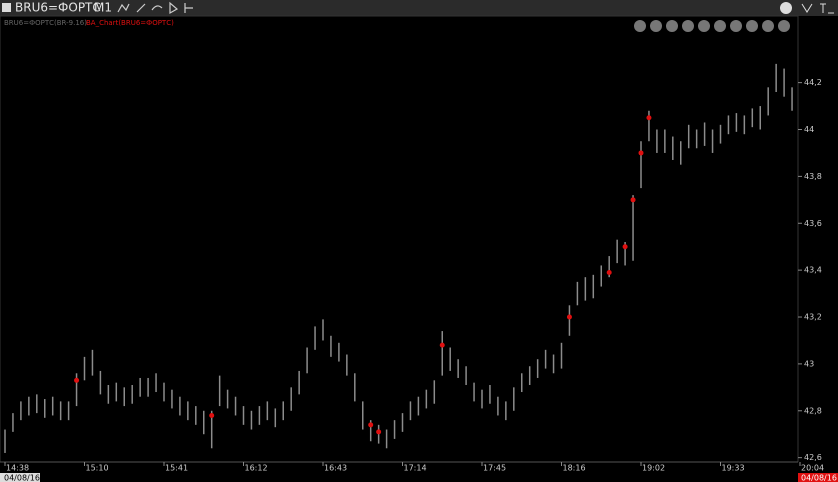 This screenshot has height=482, width=838. Describe the element at coordinates (813, 410) in the screenshot. I see `y-tick-label: 42,8` at that location.